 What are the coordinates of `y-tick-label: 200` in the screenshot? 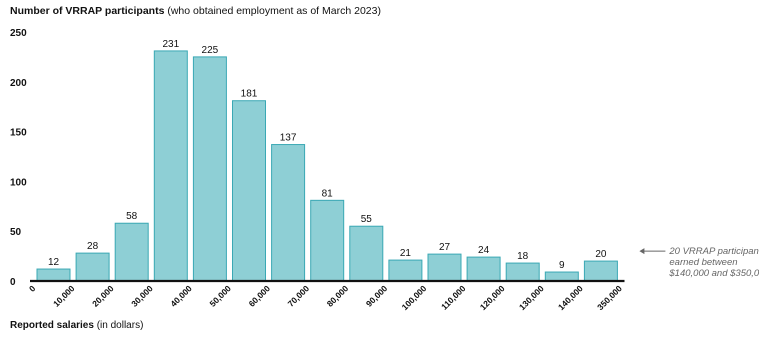 It's located at (18, 83).